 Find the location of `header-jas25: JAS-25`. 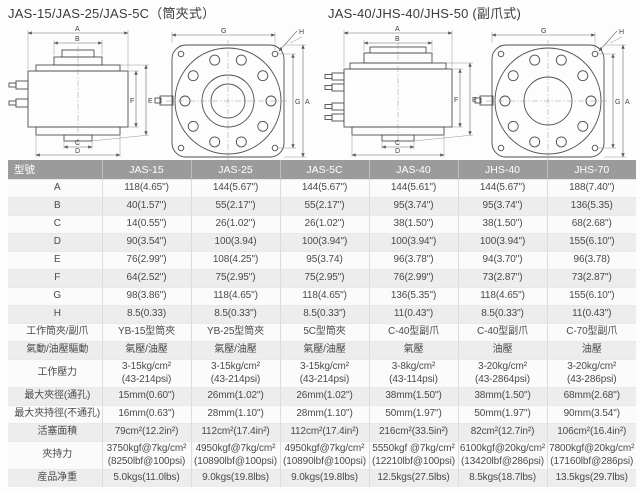

header-jas25: JAS-25 is located at coordinates (235, 170).